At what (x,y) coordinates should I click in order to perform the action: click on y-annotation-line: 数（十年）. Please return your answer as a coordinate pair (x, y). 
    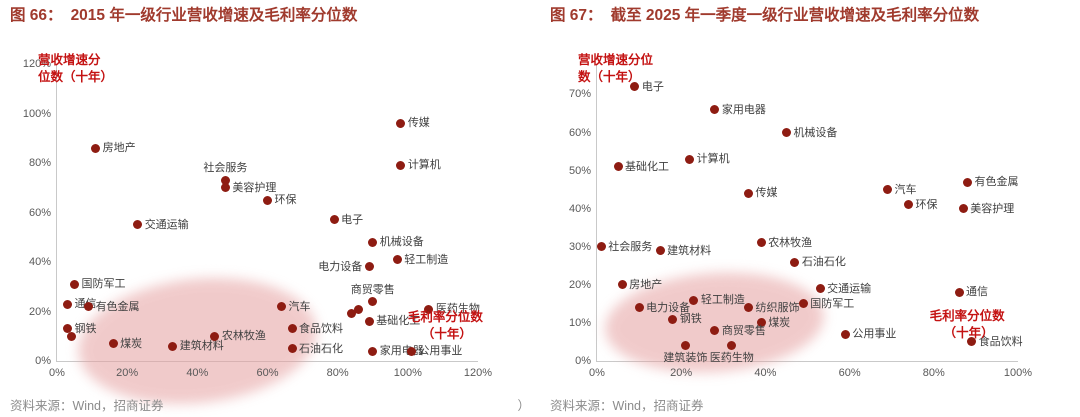
    Looking at the image, I should click on (609, 76).